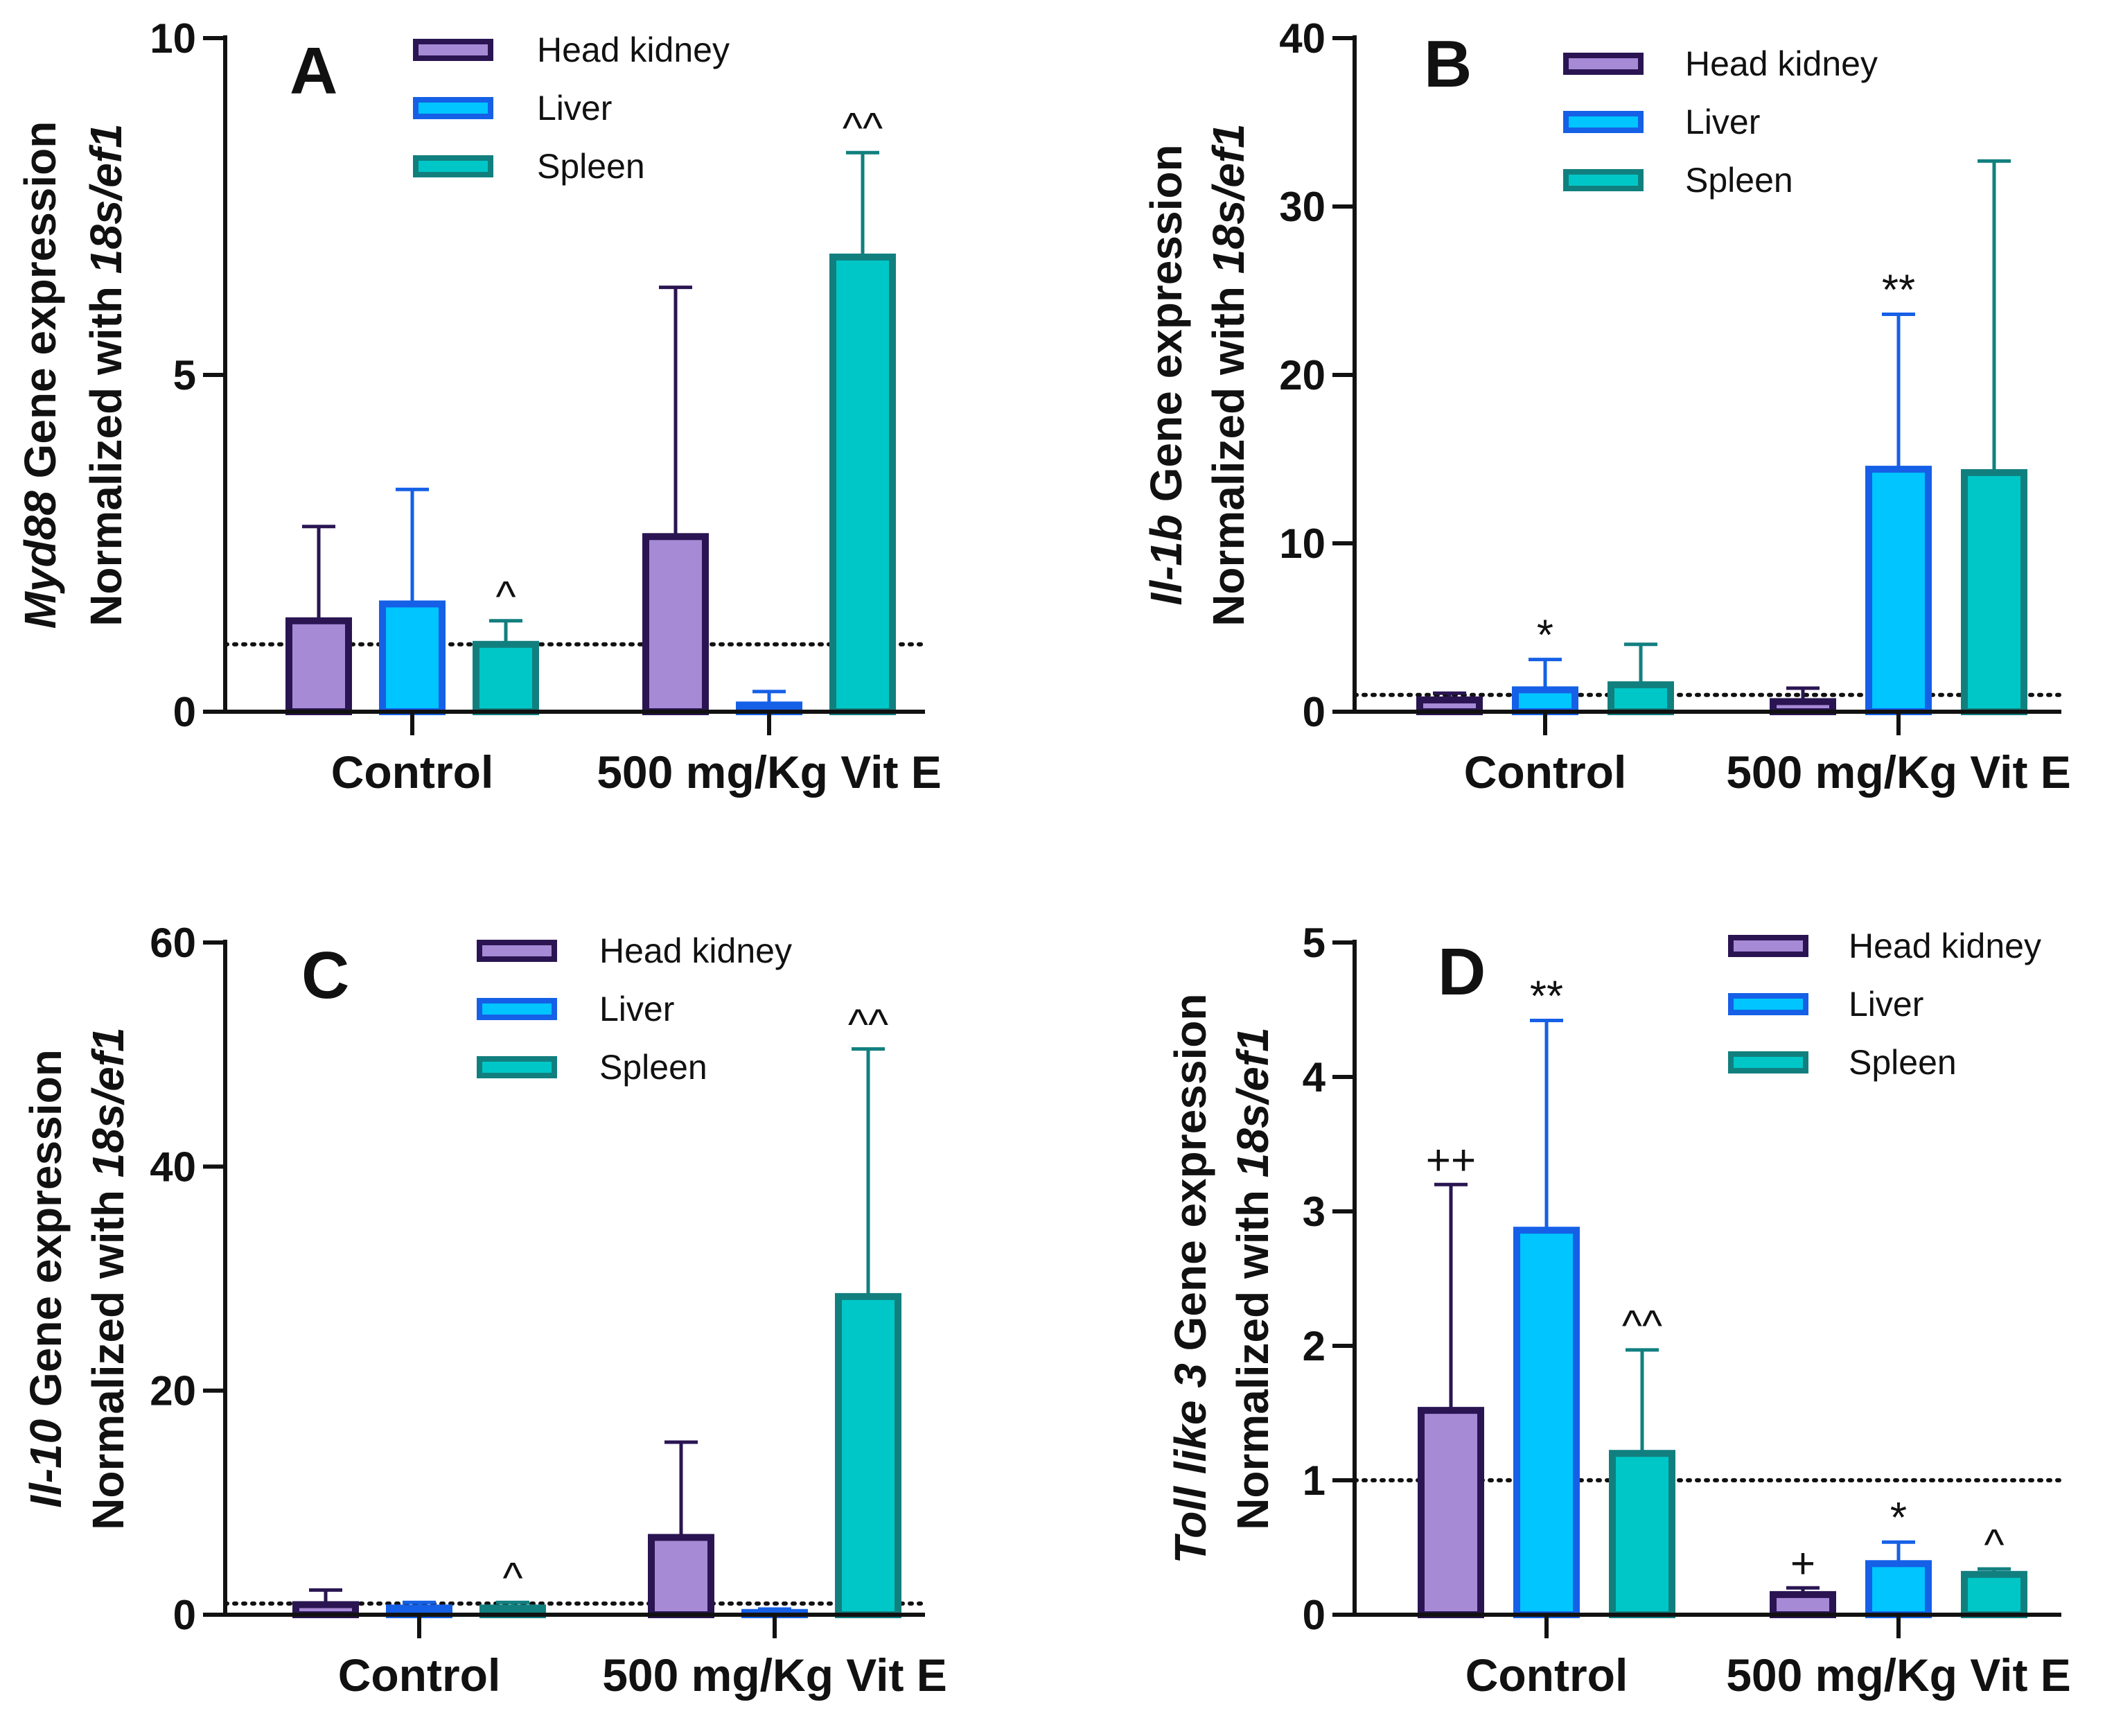 The width and height of the screenshot is (2105, 1736). What do you see at coordinates (40, 560) in the screenshot?
I see `gene-name: Myd88` at bounding box center [40, 560].